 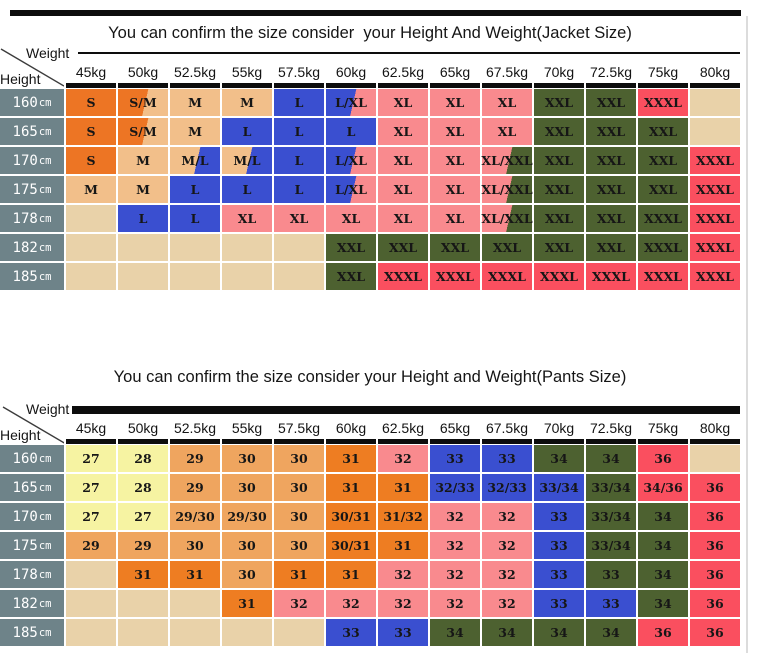 What do you see at coordinates (195, 516) in the screenshot?
I see `size-cell: 29/30` at bounding box center [195, 516].